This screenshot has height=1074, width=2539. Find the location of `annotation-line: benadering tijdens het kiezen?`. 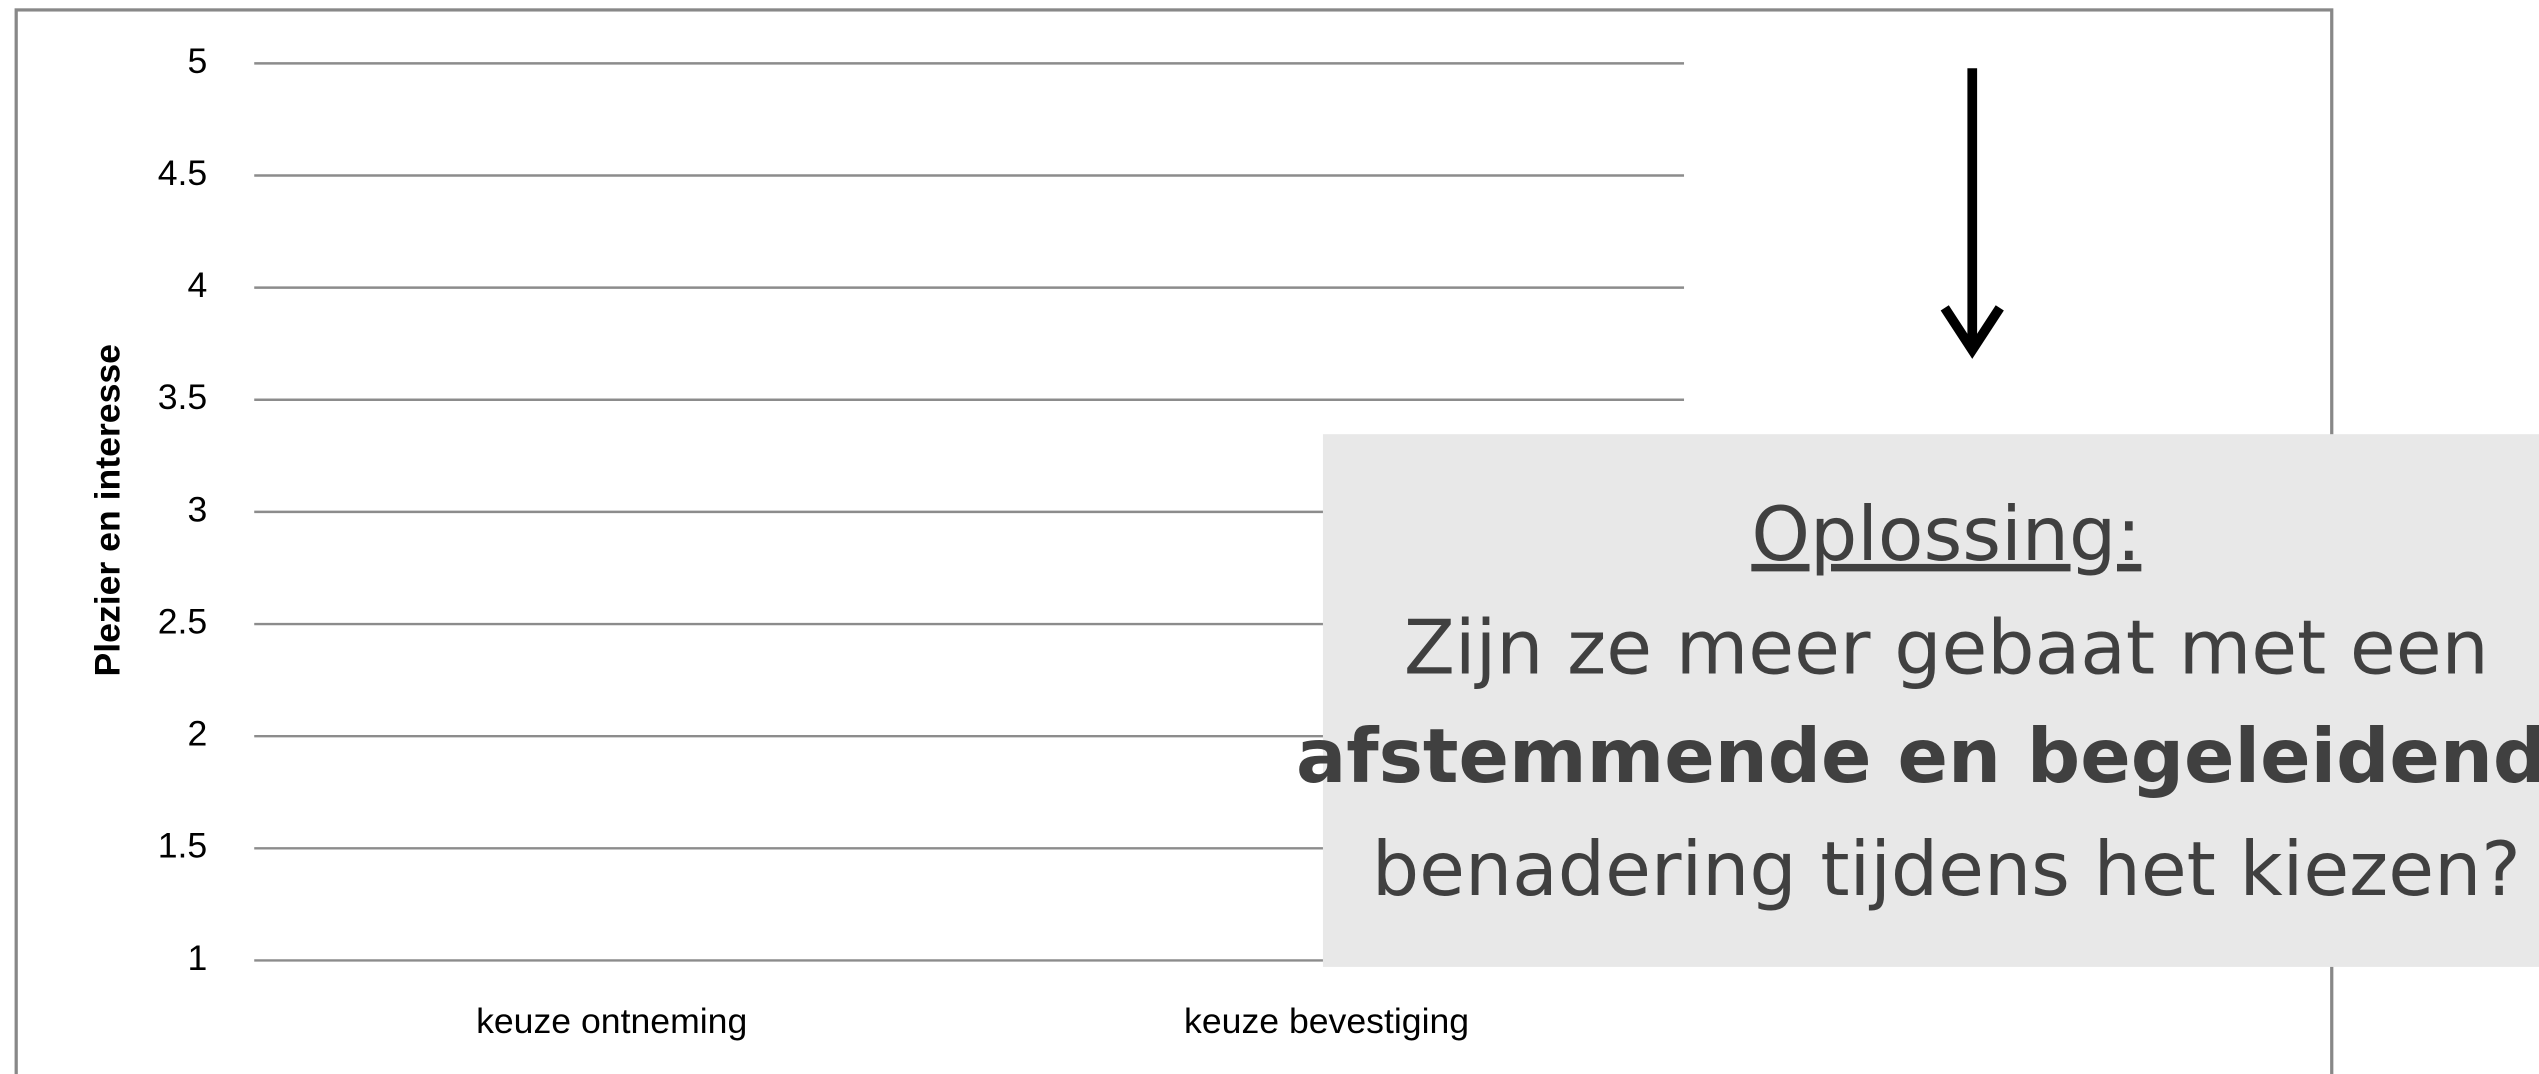

annotation-line: benadering tijdens het kiezen? is located at coordinates (1946, 869).